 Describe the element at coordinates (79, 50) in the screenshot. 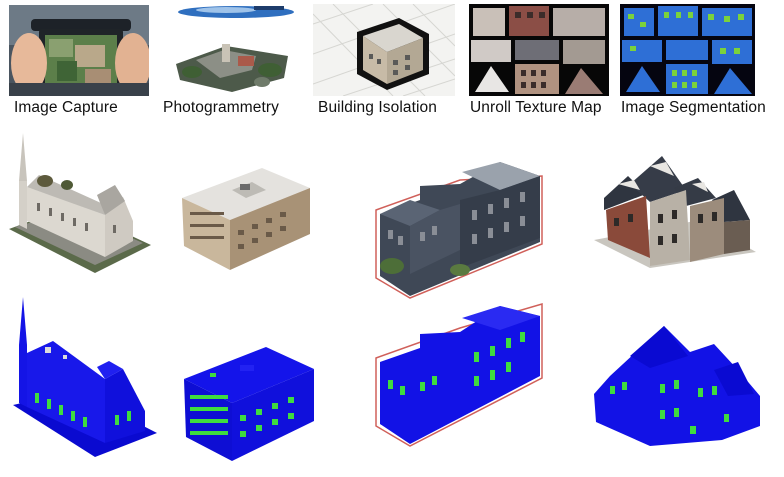

I see `image-capture-photo` at that location.